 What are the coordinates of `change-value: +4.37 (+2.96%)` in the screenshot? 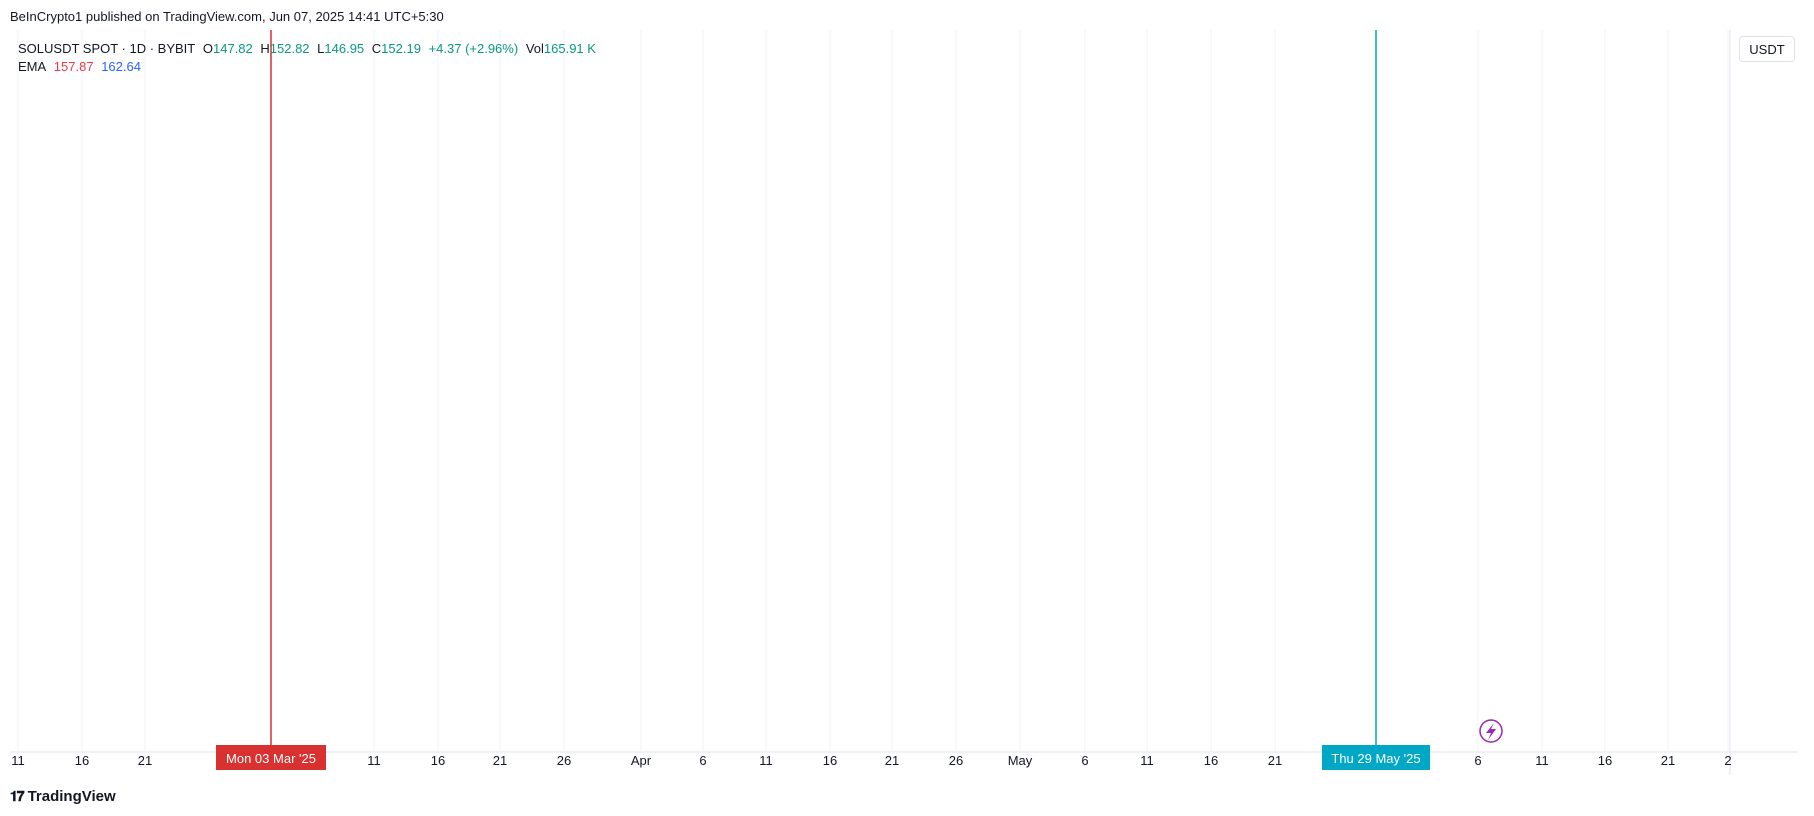 It's located at (473, 48).